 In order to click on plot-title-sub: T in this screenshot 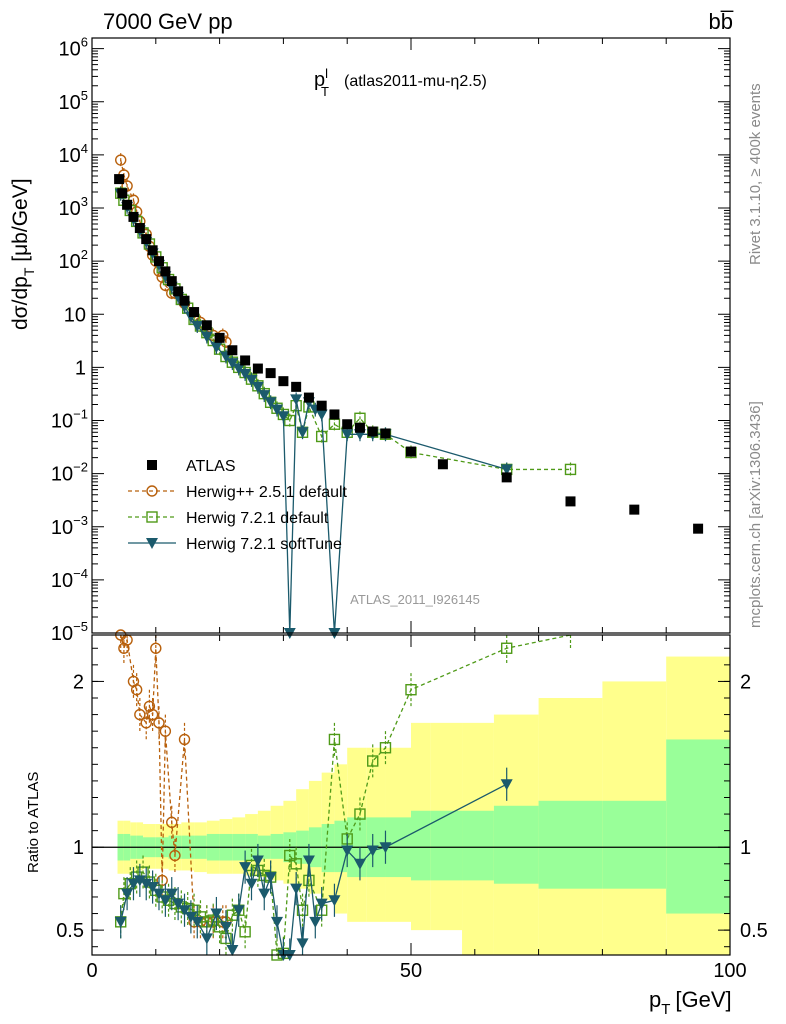, I will do `click(325, 91)`.